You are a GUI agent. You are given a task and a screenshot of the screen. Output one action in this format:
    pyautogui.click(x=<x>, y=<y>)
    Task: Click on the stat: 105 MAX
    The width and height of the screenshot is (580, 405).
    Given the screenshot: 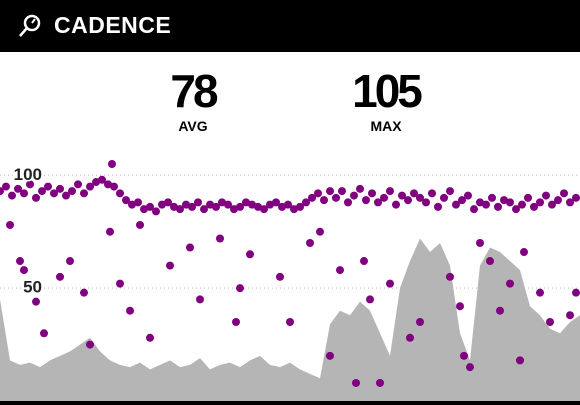 What is the action you would take?
    pyautogui.click(x=386, y=100)
    